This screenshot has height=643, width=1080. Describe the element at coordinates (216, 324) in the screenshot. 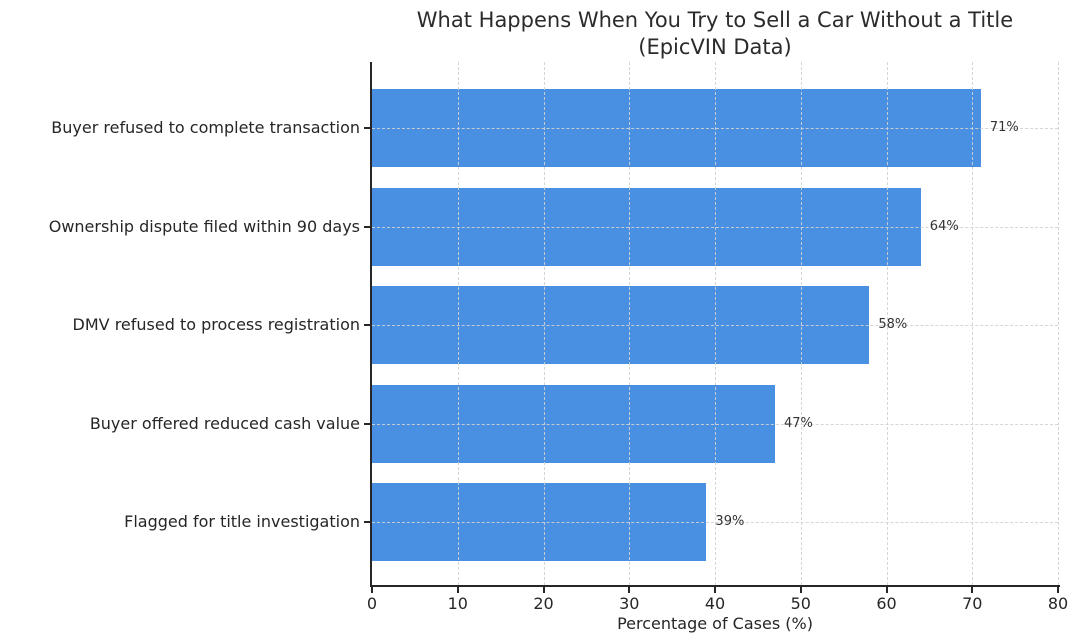

I see `category-label: DMV refused to process registration` at that location.